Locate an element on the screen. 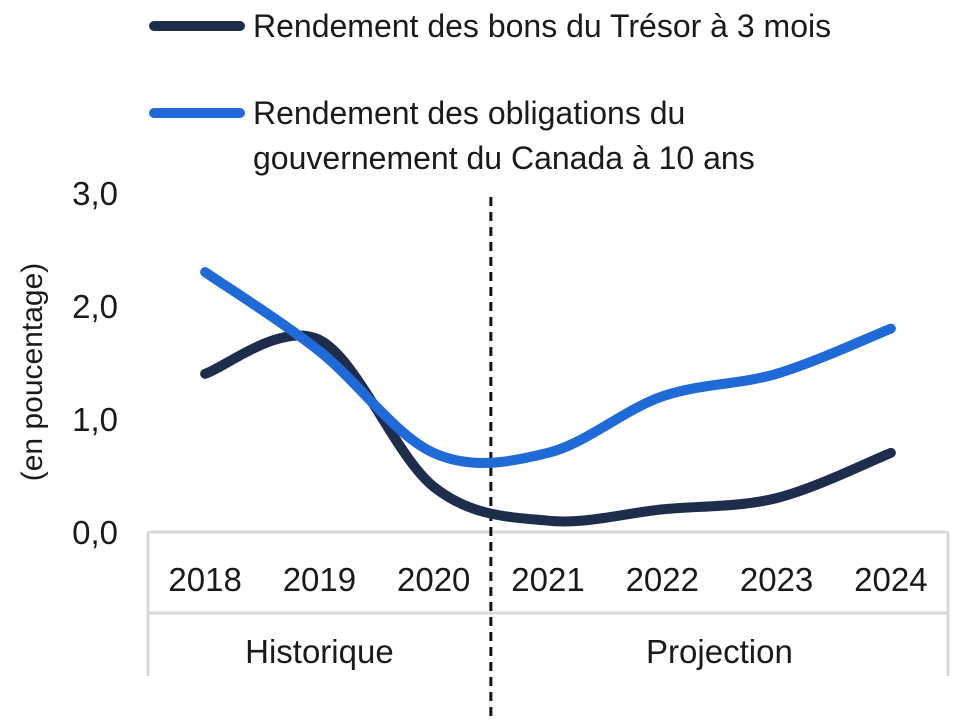  legend-label-line: Rendement des bons du Trésor à 3 mois is located at coordinates (542, 26).